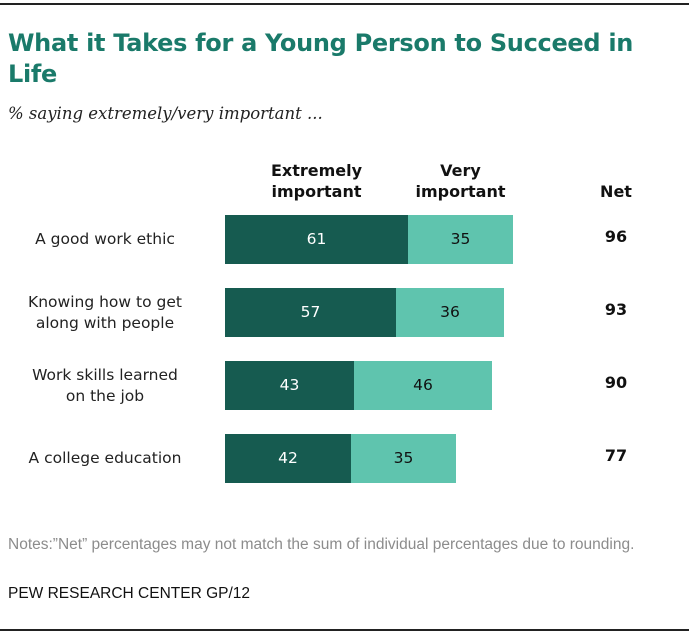  I want to click on category-label-line: A college education, so click(105, 458).